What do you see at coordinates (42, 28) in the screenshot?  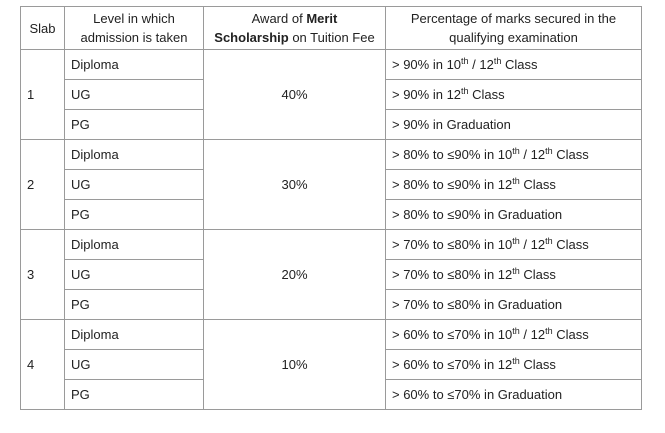 I see `header-slab: Slab` at bounding box center [42, 28].